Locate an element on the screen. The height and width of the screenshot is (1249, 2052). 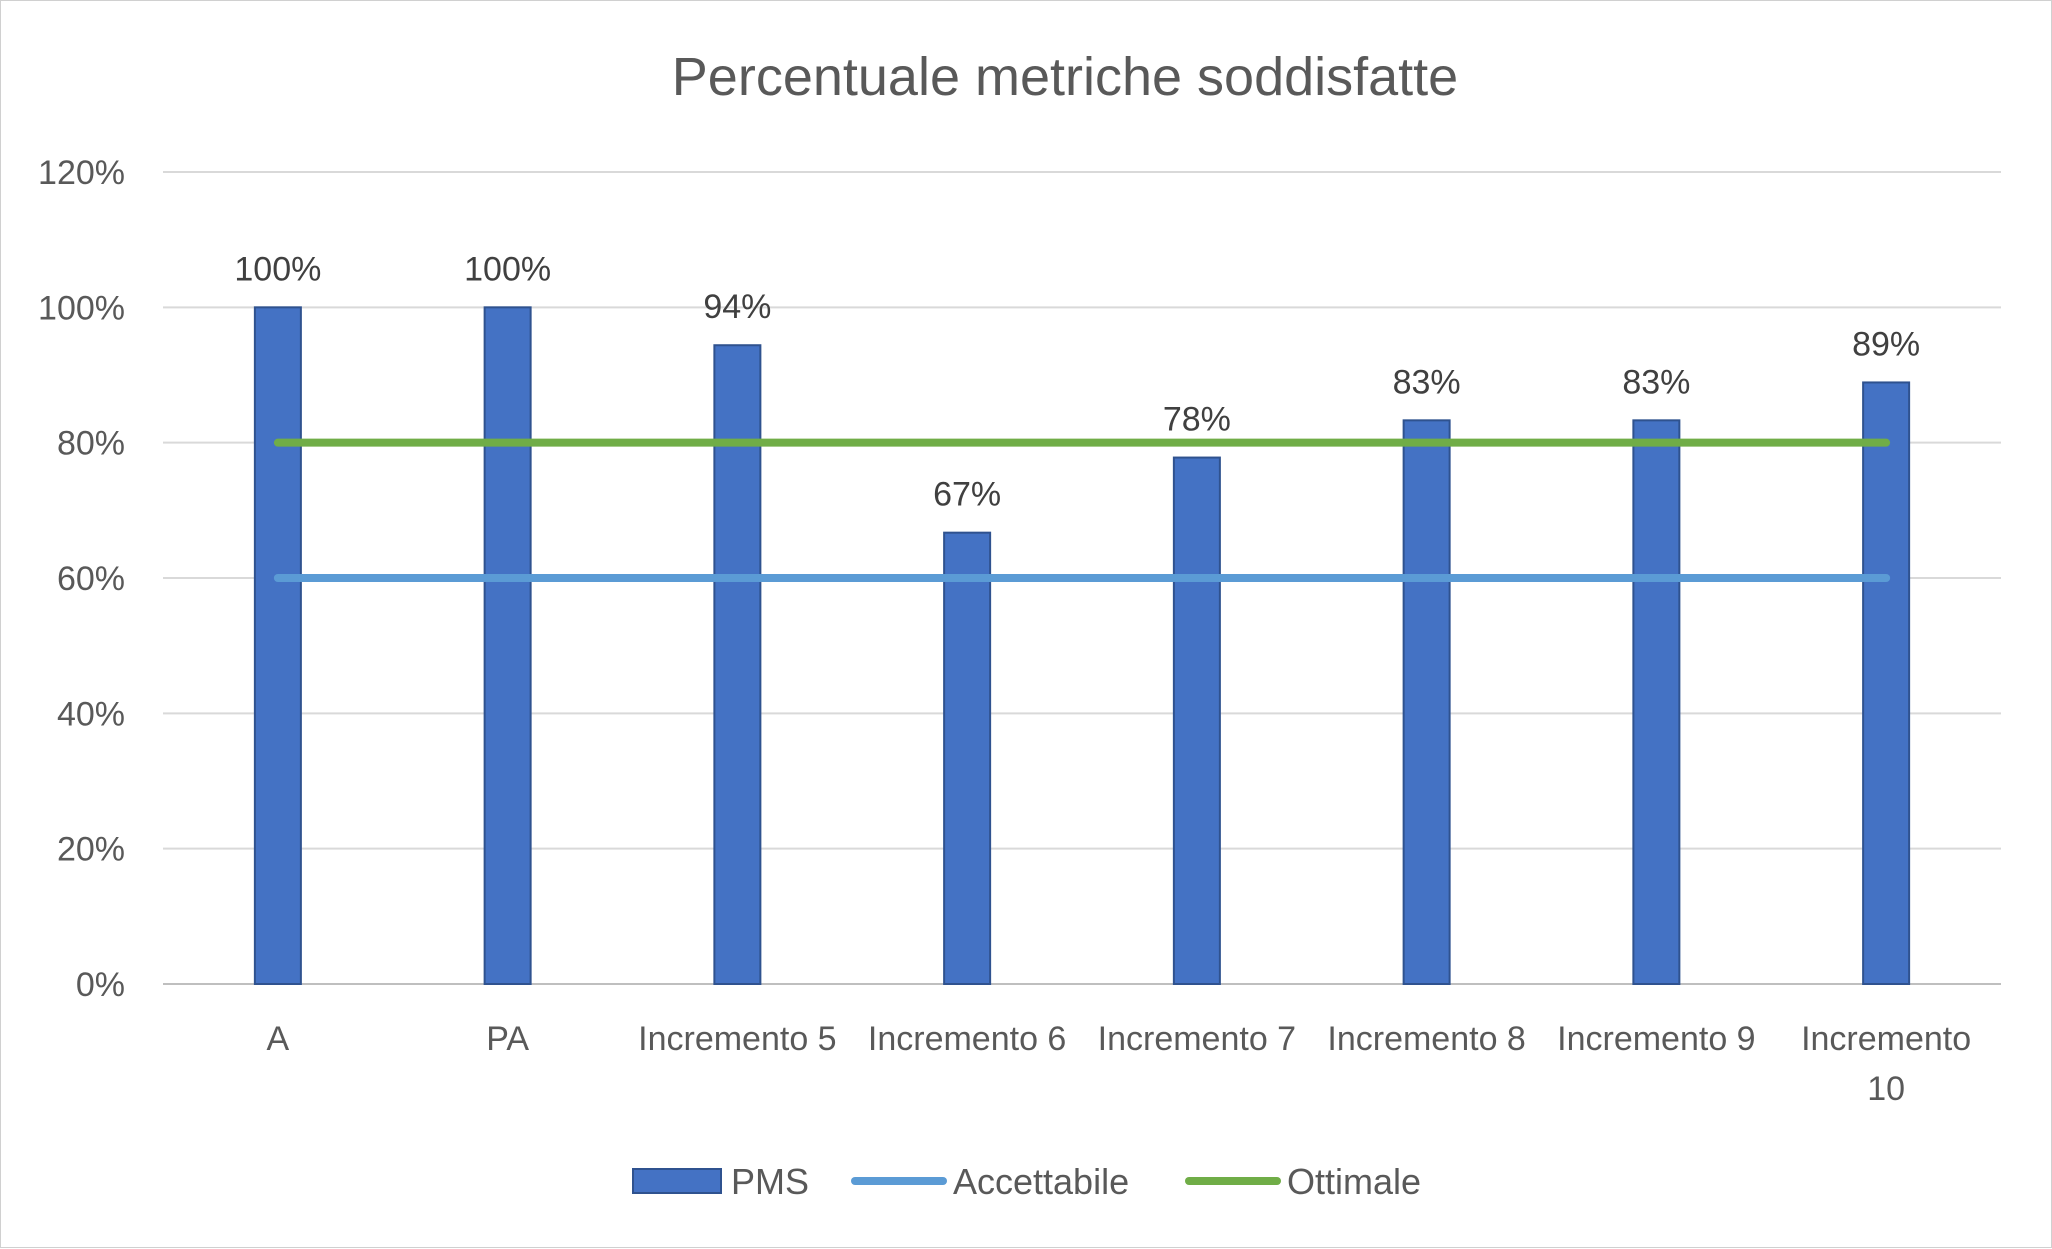
data-label: 67% is located at coordinates (967, 495).